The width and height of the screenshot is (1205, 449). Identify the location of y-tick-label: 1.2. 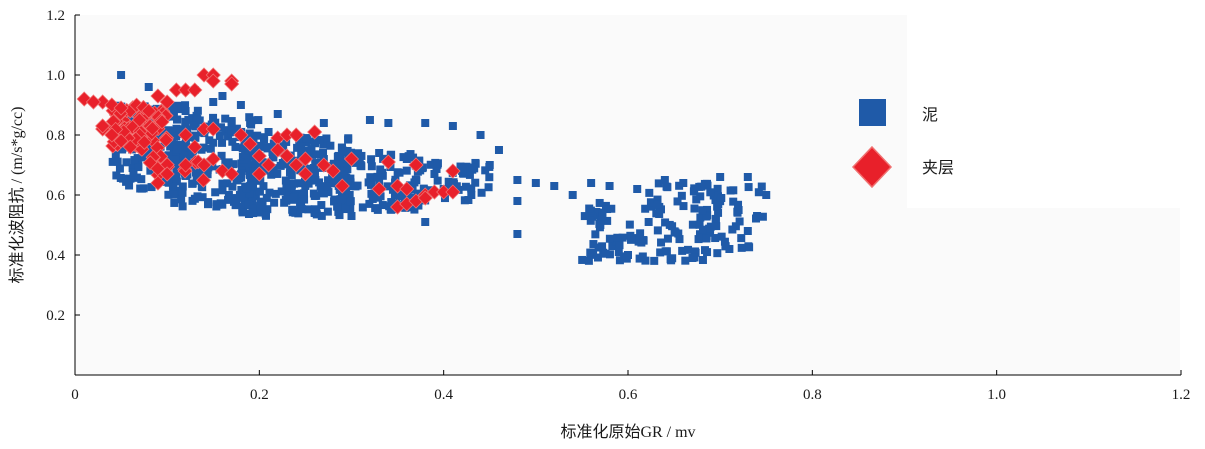
(55, 16).